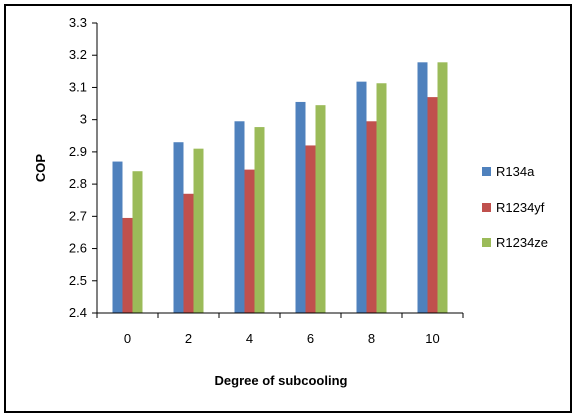  What do you see at coordinates (78, 54) in the screenshot?
I see `y-tick-label: 3.2` at bounding box center [78, 54].